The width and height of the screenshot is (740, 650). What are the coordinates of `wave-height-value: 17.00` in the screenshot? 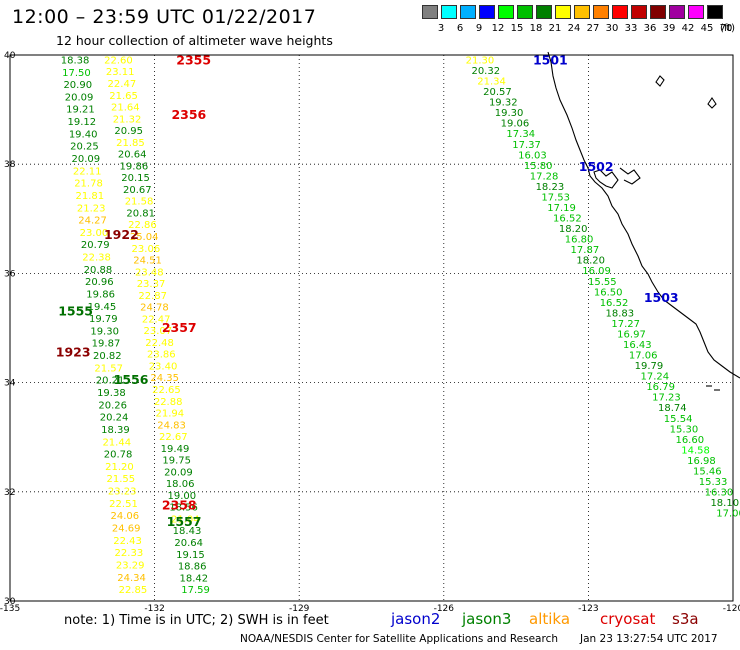 It's located at (728, 514).